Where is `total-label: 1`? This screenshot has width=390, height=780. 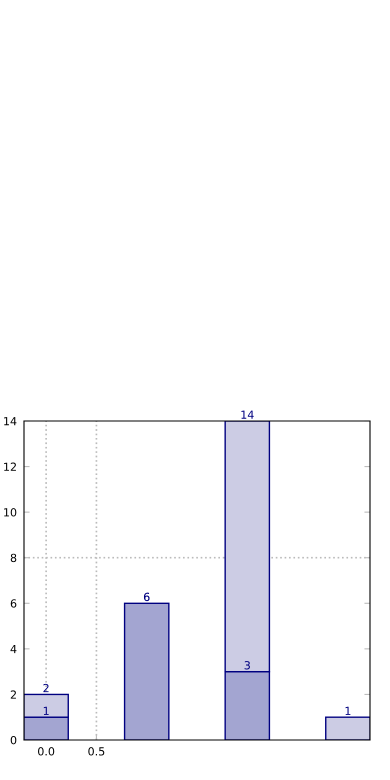 total-label: 1 is located at coordinates (348, 710).